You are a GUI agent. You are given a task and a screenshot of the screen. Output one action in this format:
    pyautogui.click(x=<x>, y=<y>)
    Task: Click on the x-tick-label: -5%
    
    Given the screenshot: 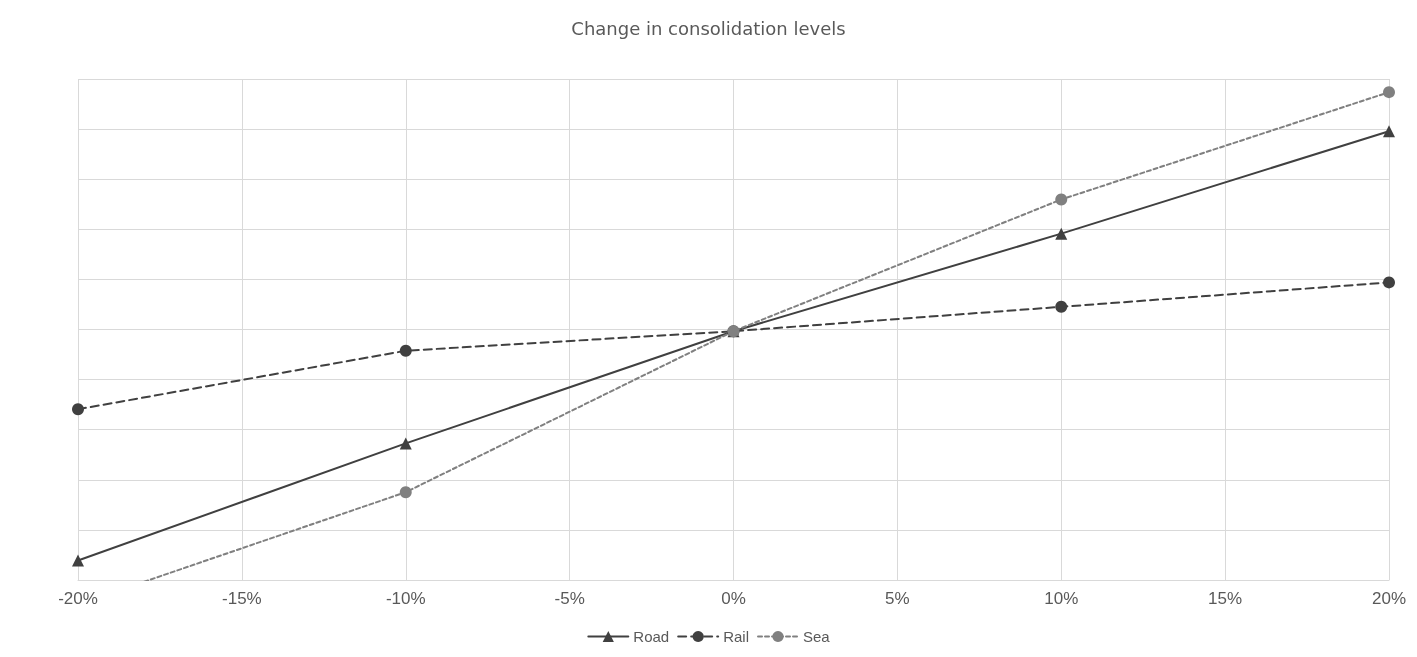 What is the action you would take?
    pyautogui.click(x=569, y=598)
    